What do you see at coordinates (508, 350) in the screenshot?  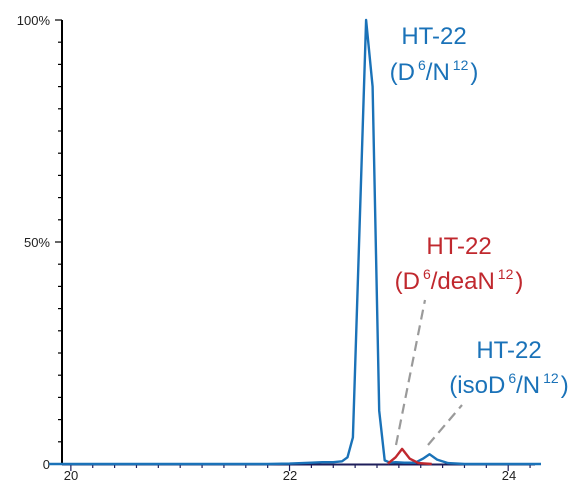 I see `annotation-iso-line1: HT-22` at bounding box center [508, 350].